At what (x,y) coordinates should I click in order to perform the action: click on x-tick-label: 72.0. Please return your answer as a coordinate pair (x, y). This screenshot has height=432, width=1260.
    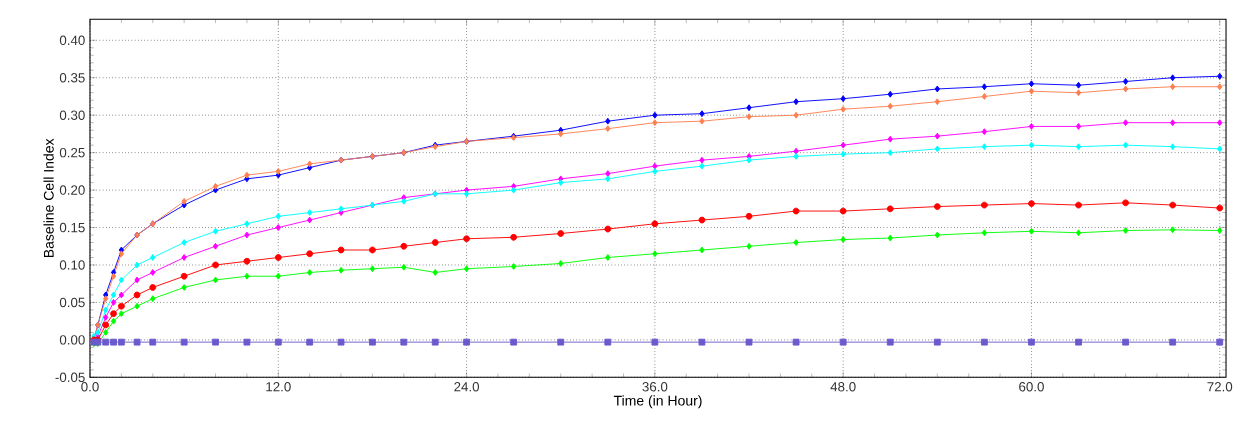
    Looking at the image, I should click on (1220, 387).